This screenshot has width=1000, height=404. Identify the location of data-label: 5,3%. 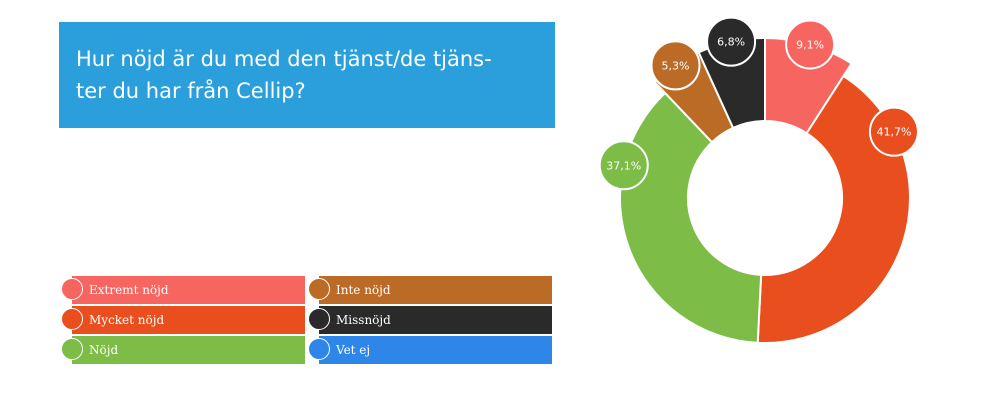
(675, 65).